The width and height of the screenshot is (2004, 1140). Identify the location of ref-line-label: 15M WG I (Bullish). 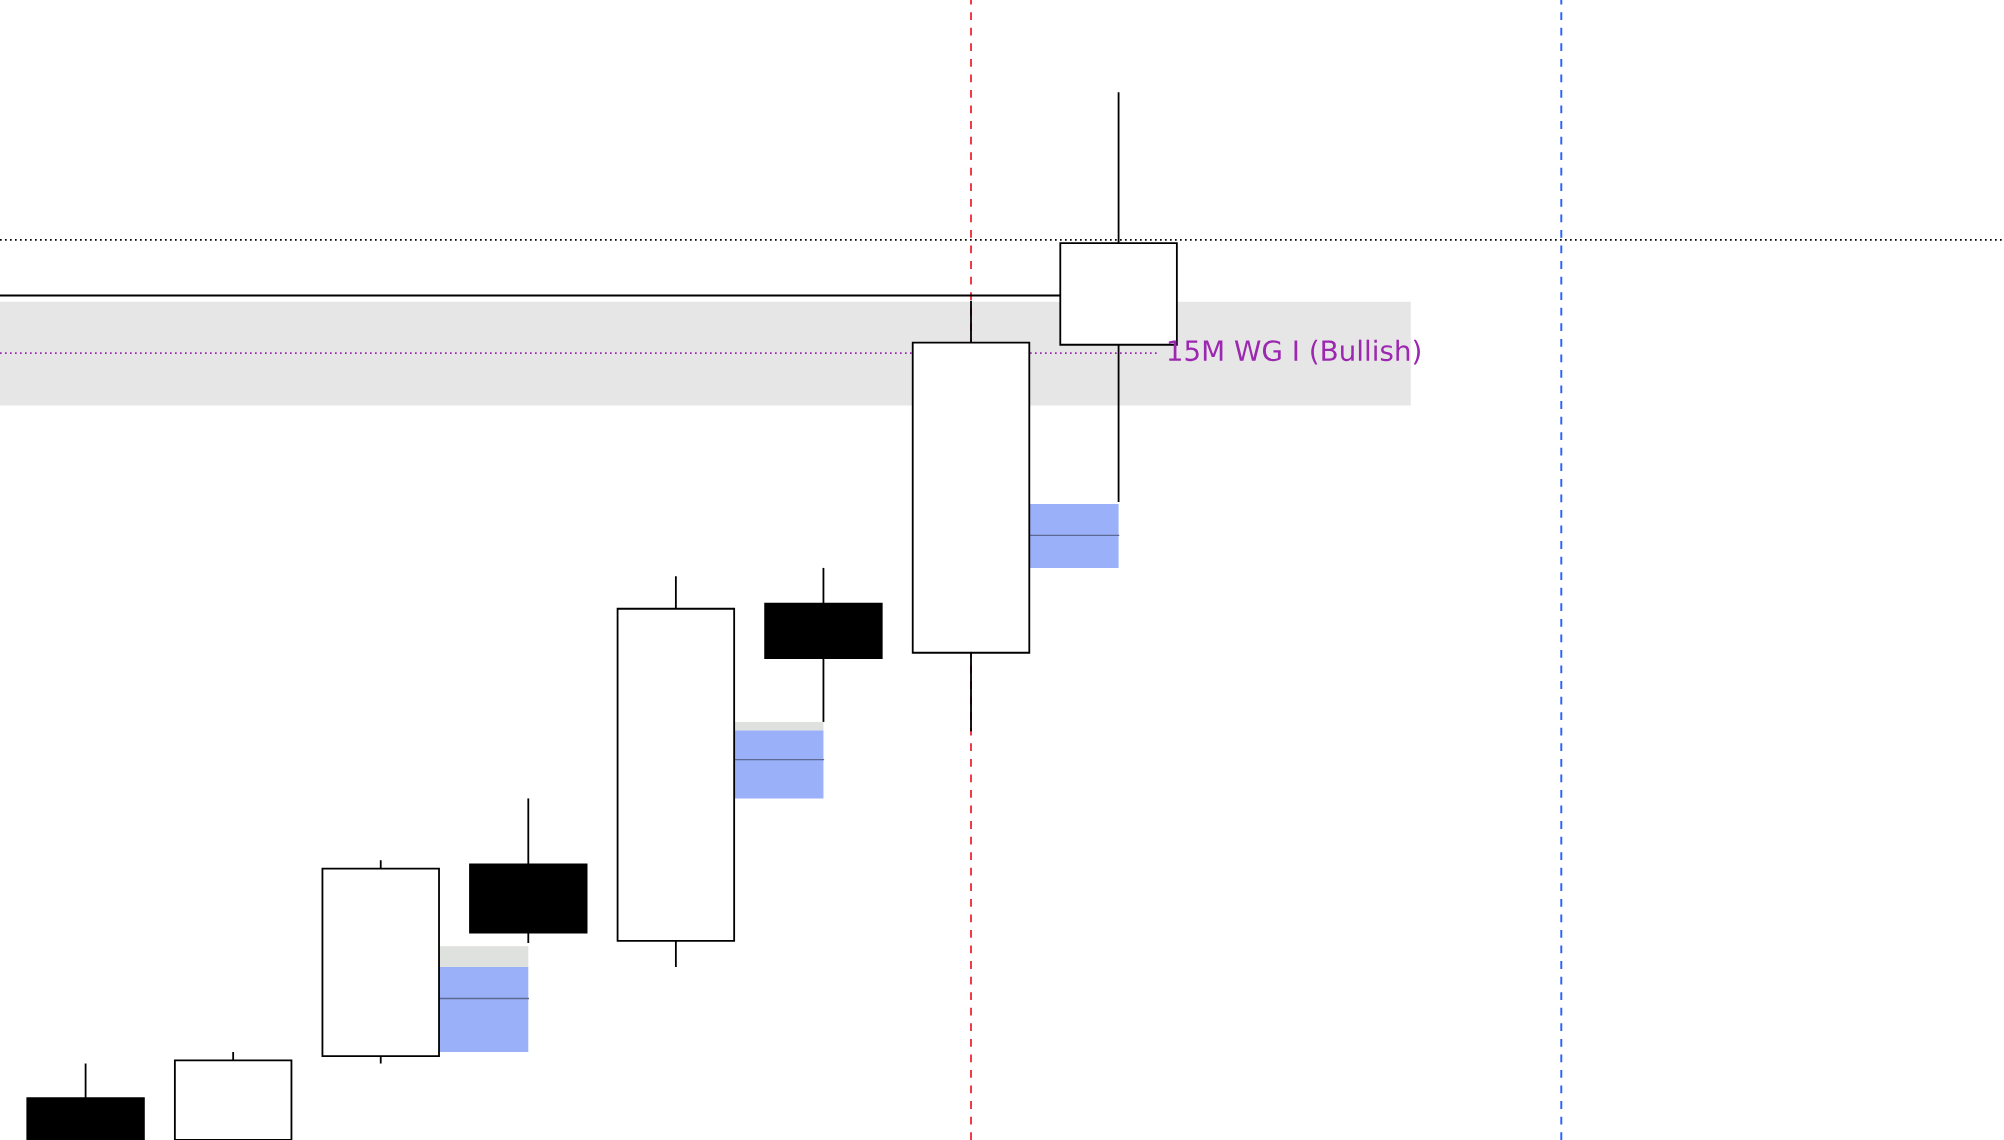
(1294, 352).